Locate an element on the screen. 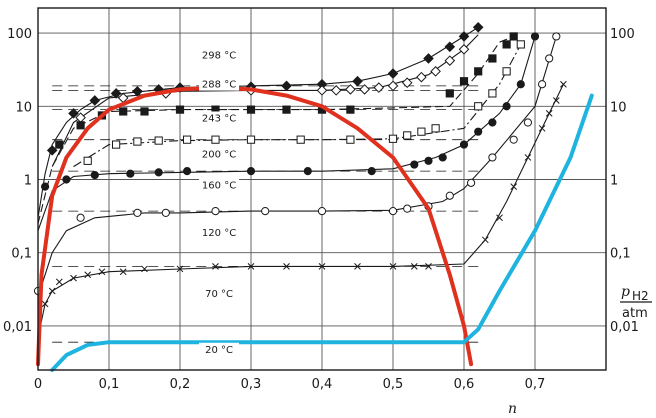 The image size is (656, 418). x-tick-label: 0,7 is located at coordinates (535, 384).